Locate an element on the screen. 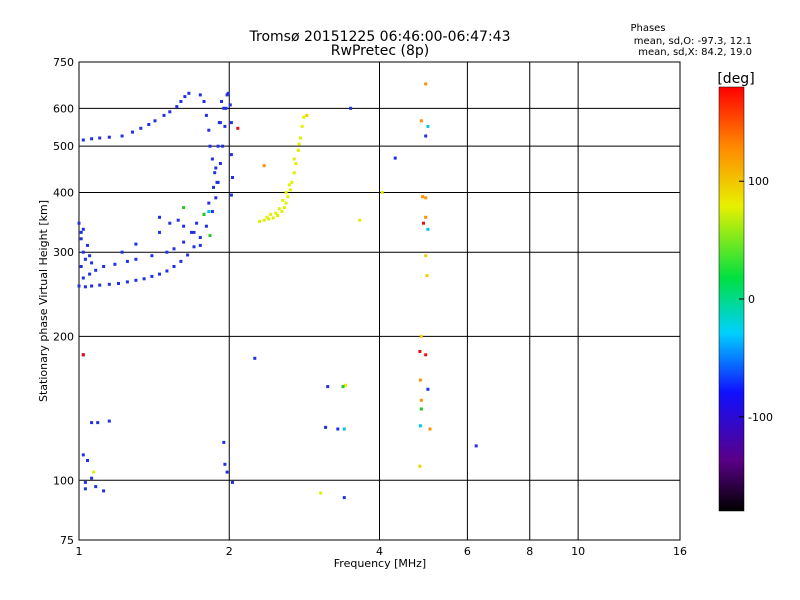 Image resolution: width=800 pixels, height=600 pixels. x-tick-label-10: 10 is located at coordinates (578, 551).